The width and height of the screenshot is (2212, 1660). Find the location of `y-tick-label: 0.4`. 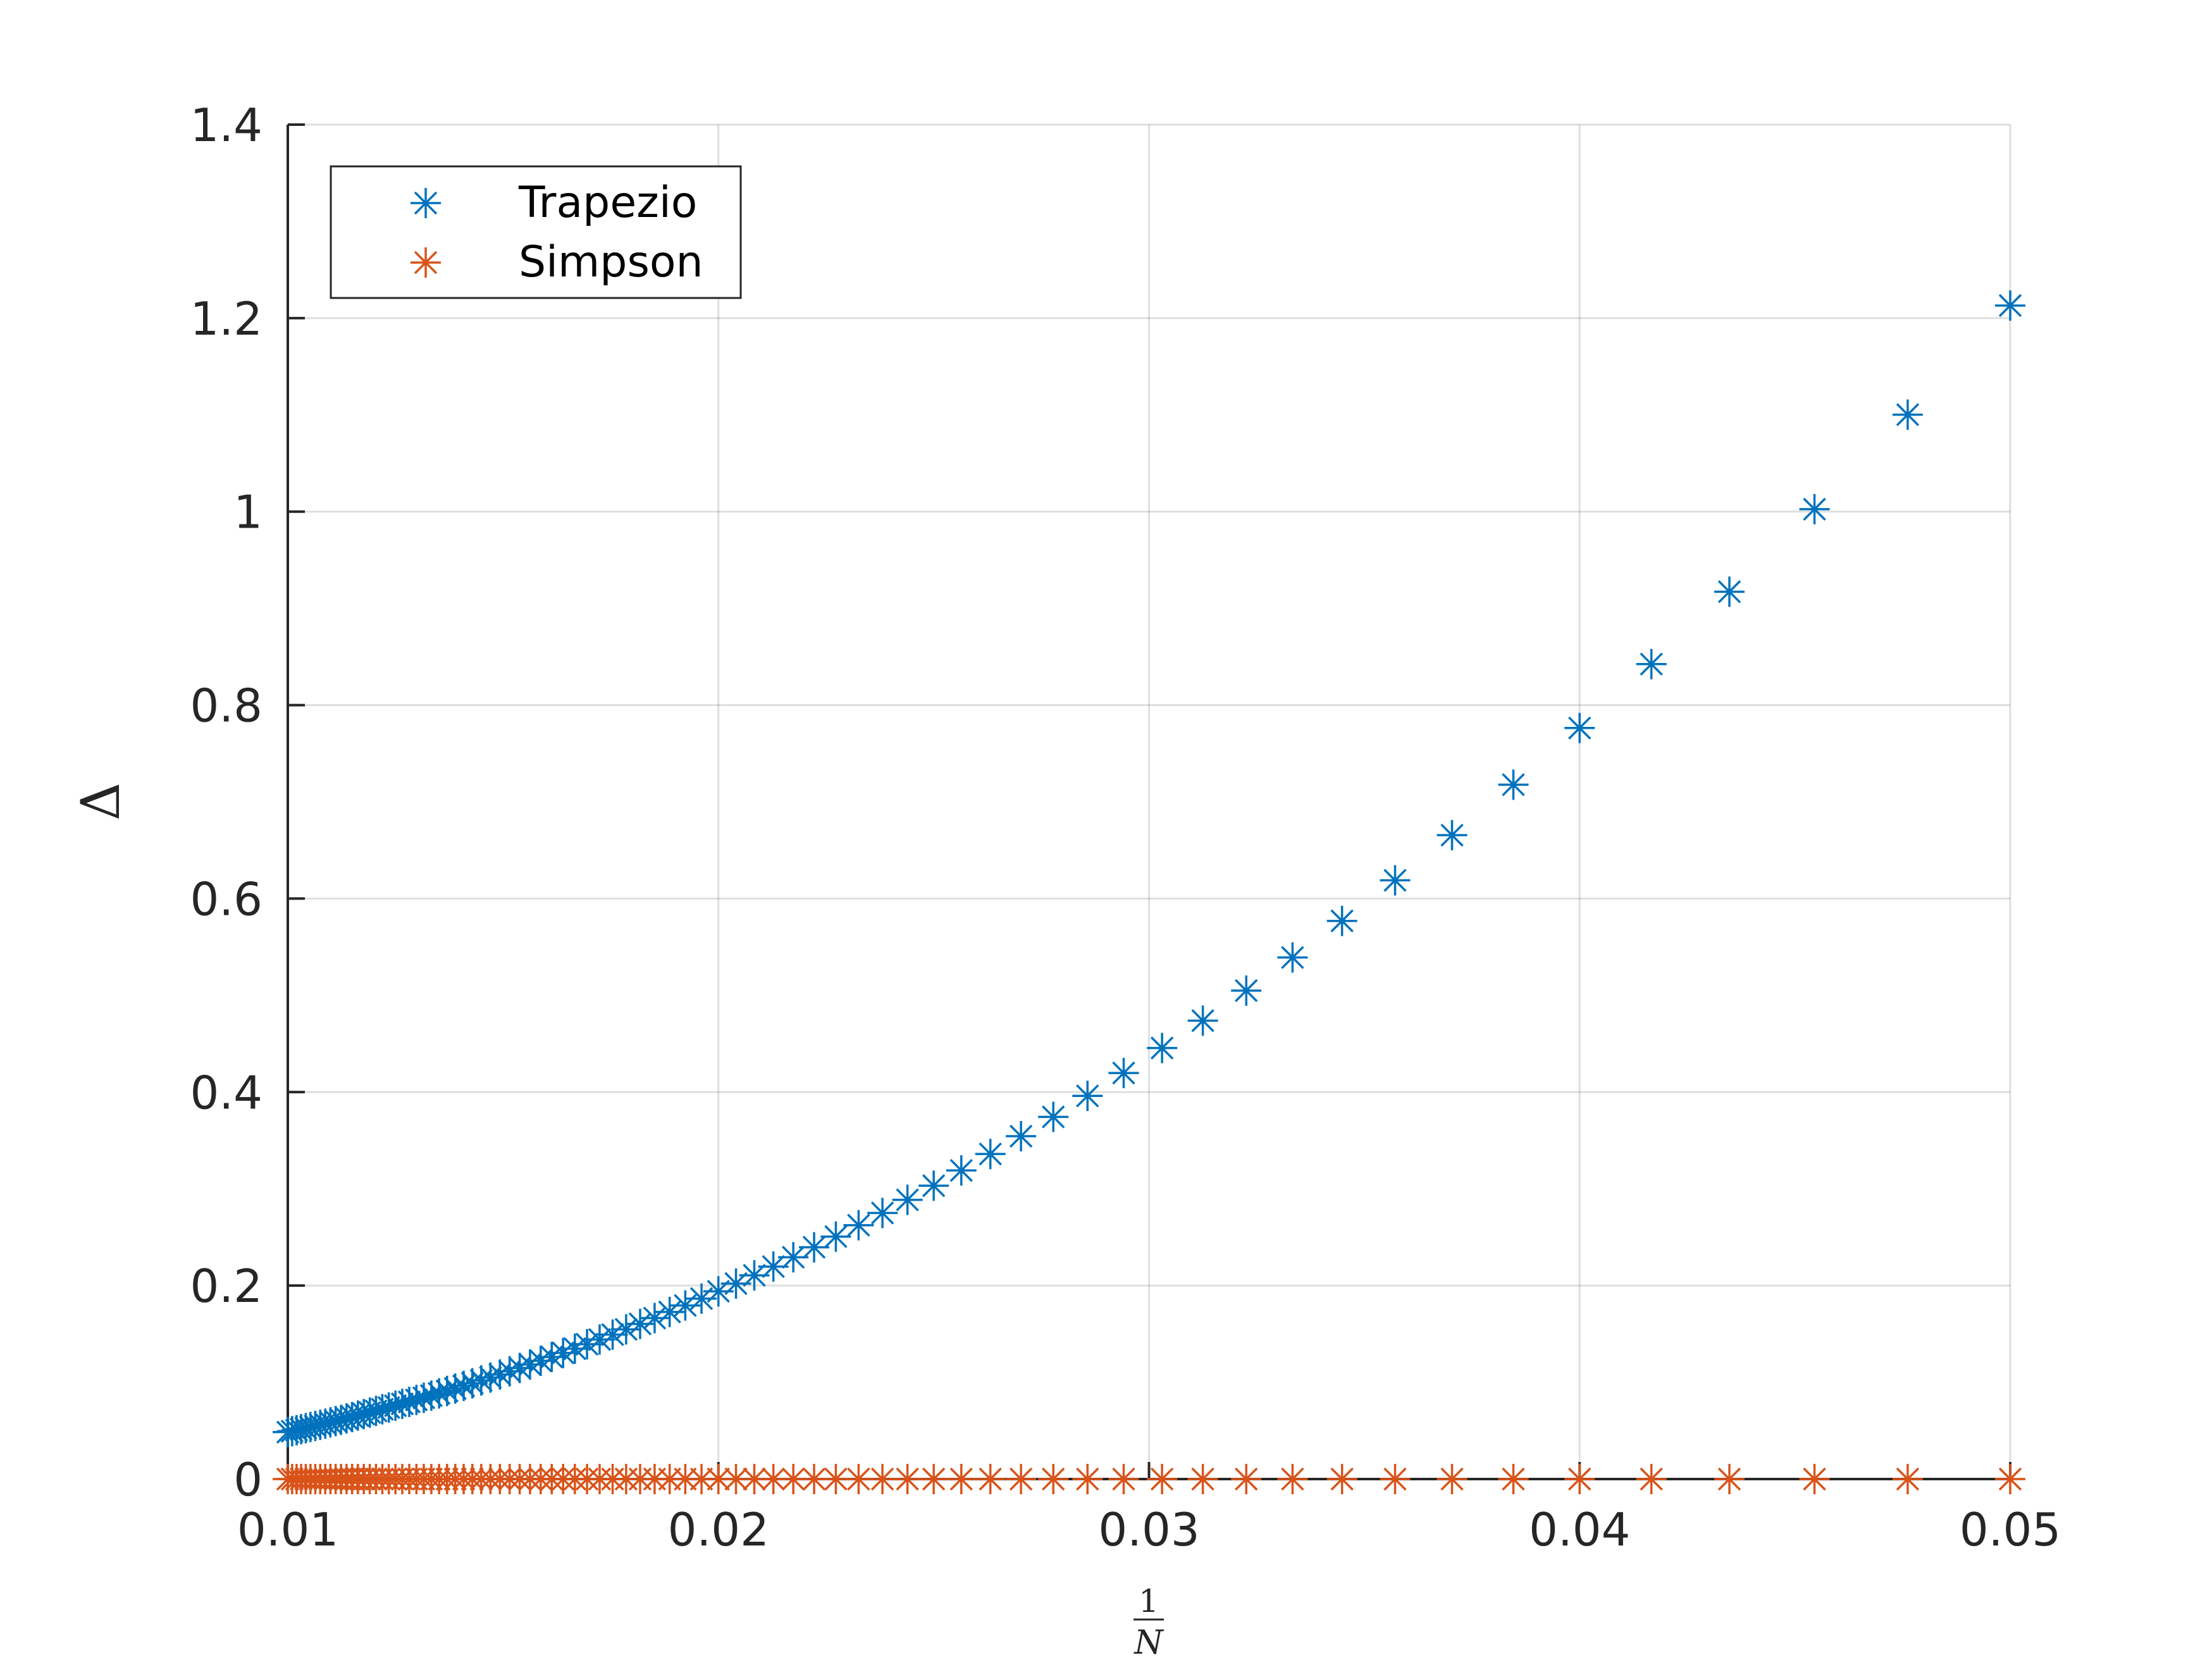

y-tick-label: 0.4 is located at coordinates (227, 1092).